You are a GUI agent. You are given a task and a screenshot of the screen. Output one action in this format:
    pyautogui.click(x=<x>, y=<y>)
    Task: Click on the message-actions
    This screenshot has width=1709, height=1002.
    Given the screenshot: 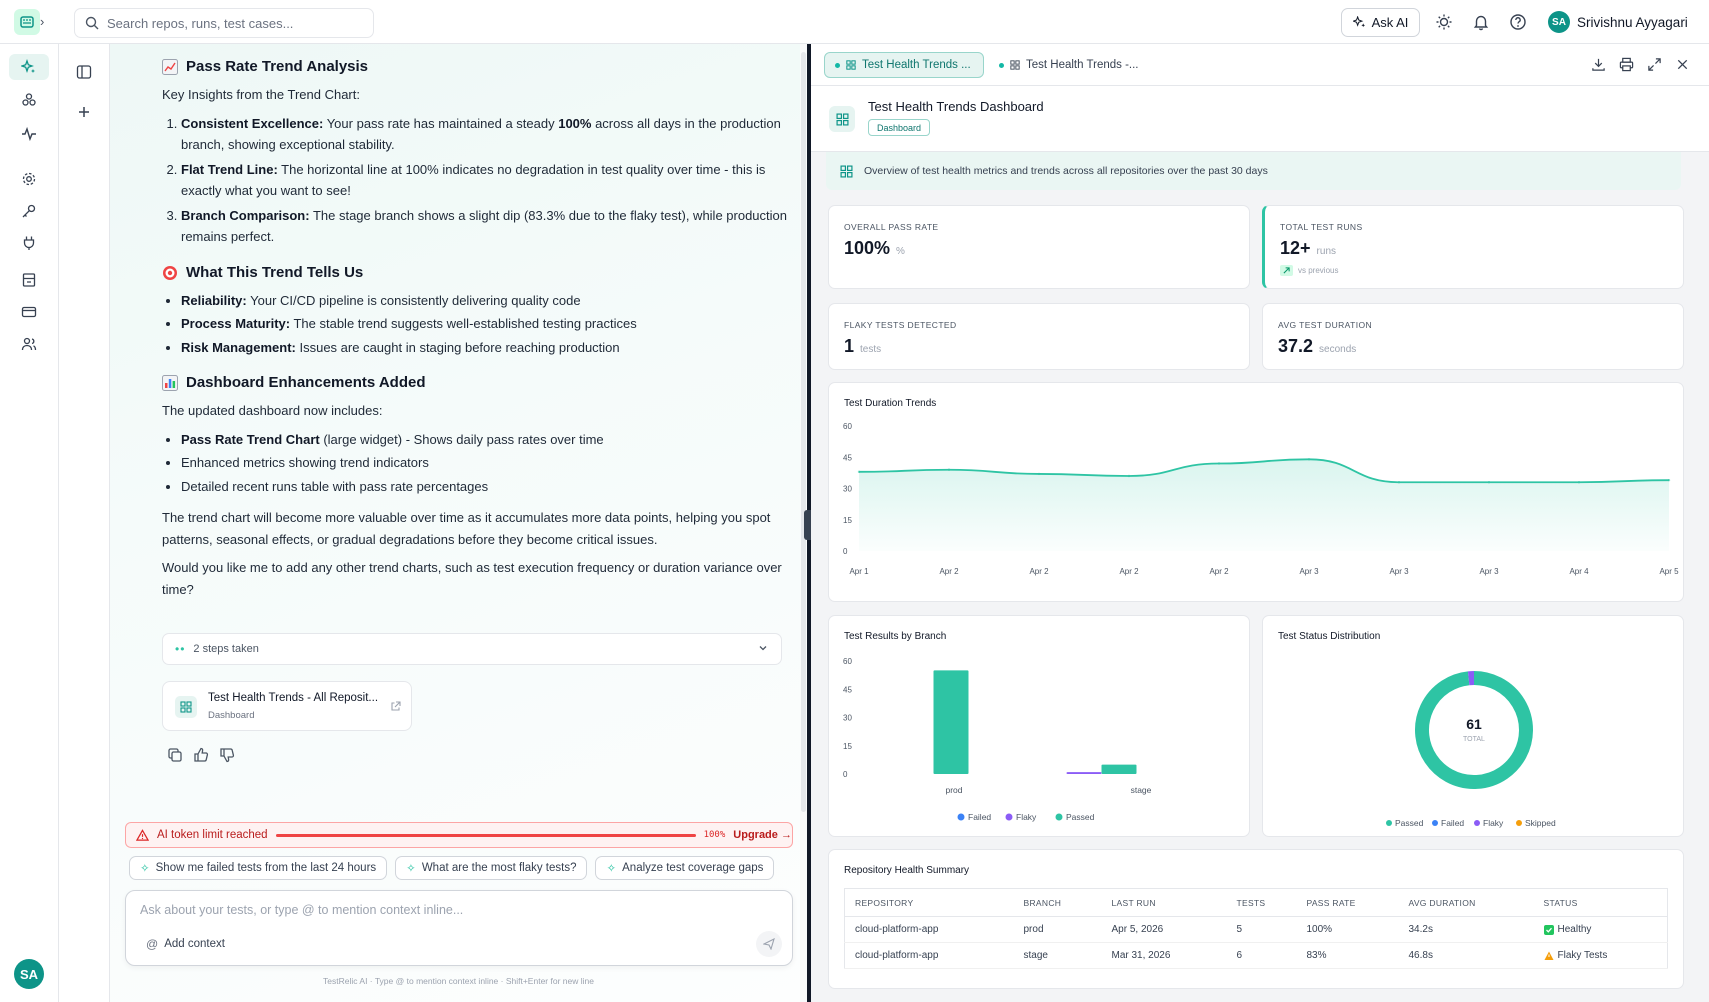 What is the action you would take?
    pyautogui.click(x=201, y=755)
    